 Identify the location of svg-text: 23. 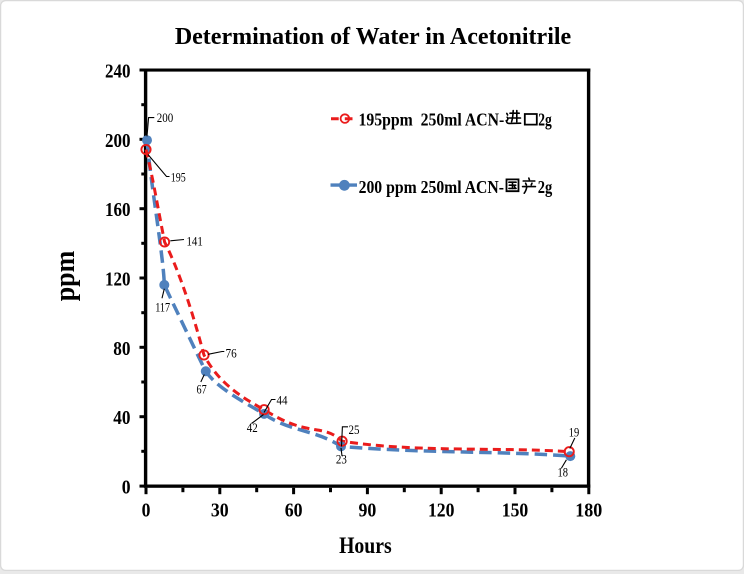
(341, 458).